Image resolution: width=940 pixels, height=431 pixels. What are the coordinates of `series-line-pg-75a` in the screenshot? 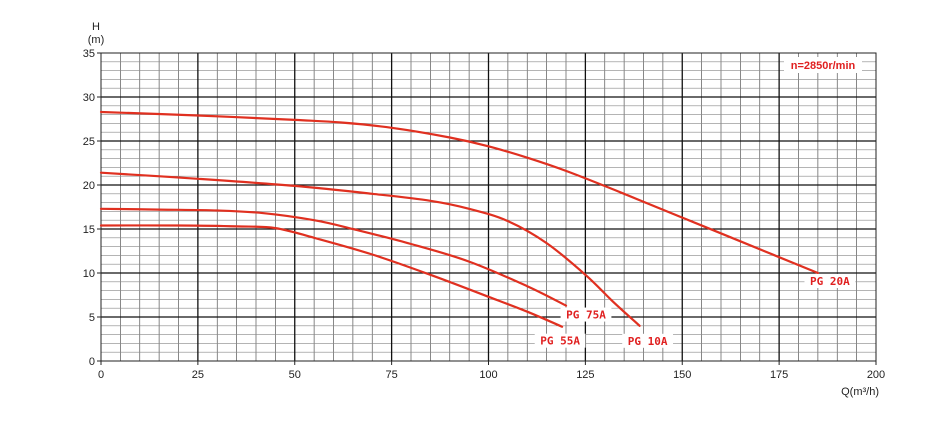 It's located at (333, 257).